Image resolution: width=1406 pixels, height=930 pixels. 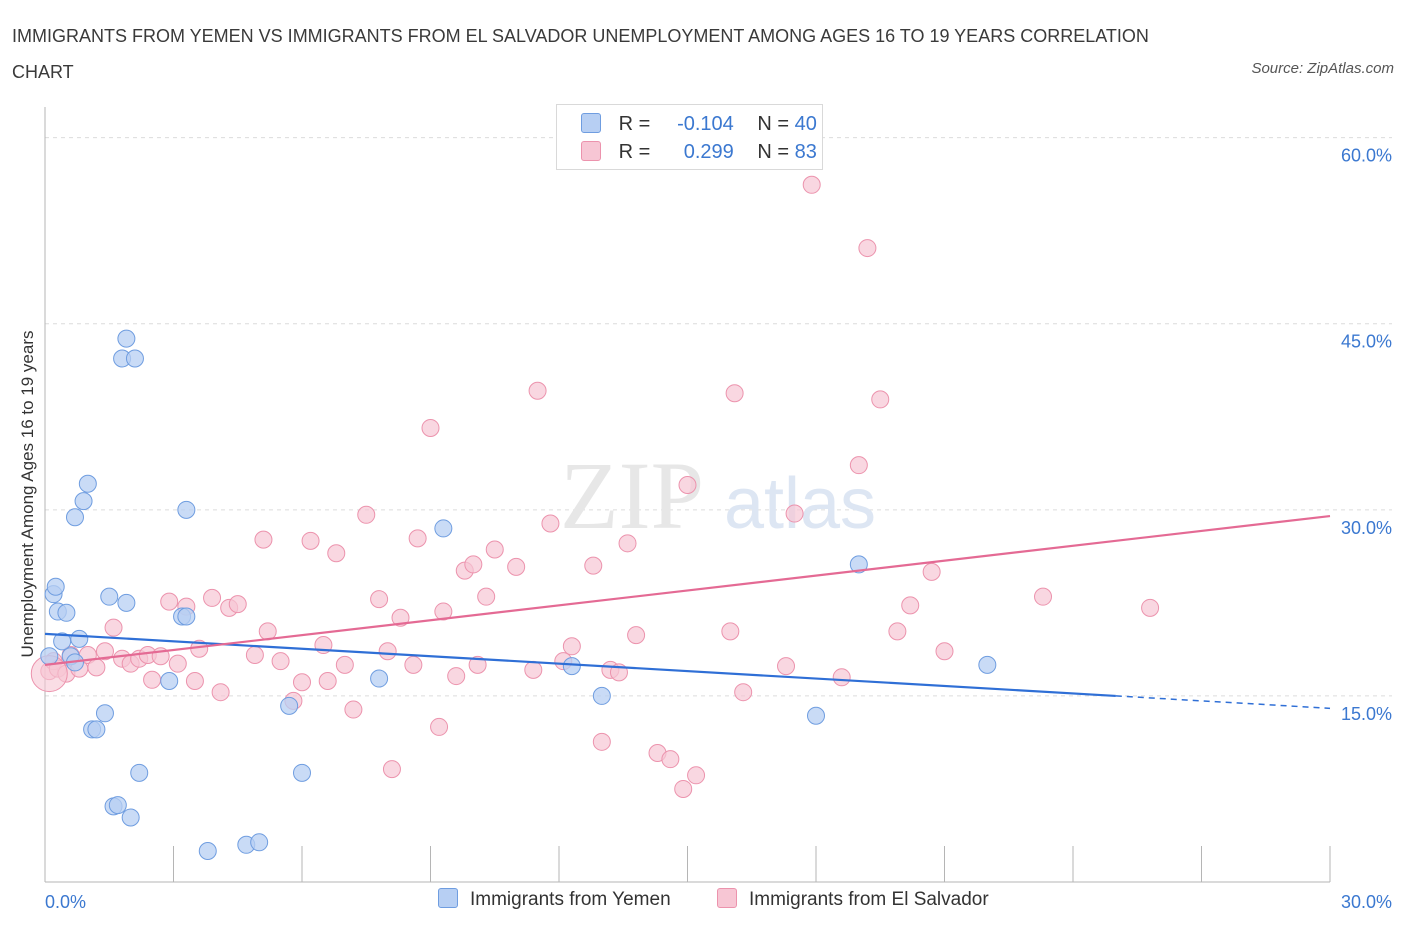 I want to click on y-axis-label: Unemployment Among Ages 16 to 19 years, so click(x=27, y=494).